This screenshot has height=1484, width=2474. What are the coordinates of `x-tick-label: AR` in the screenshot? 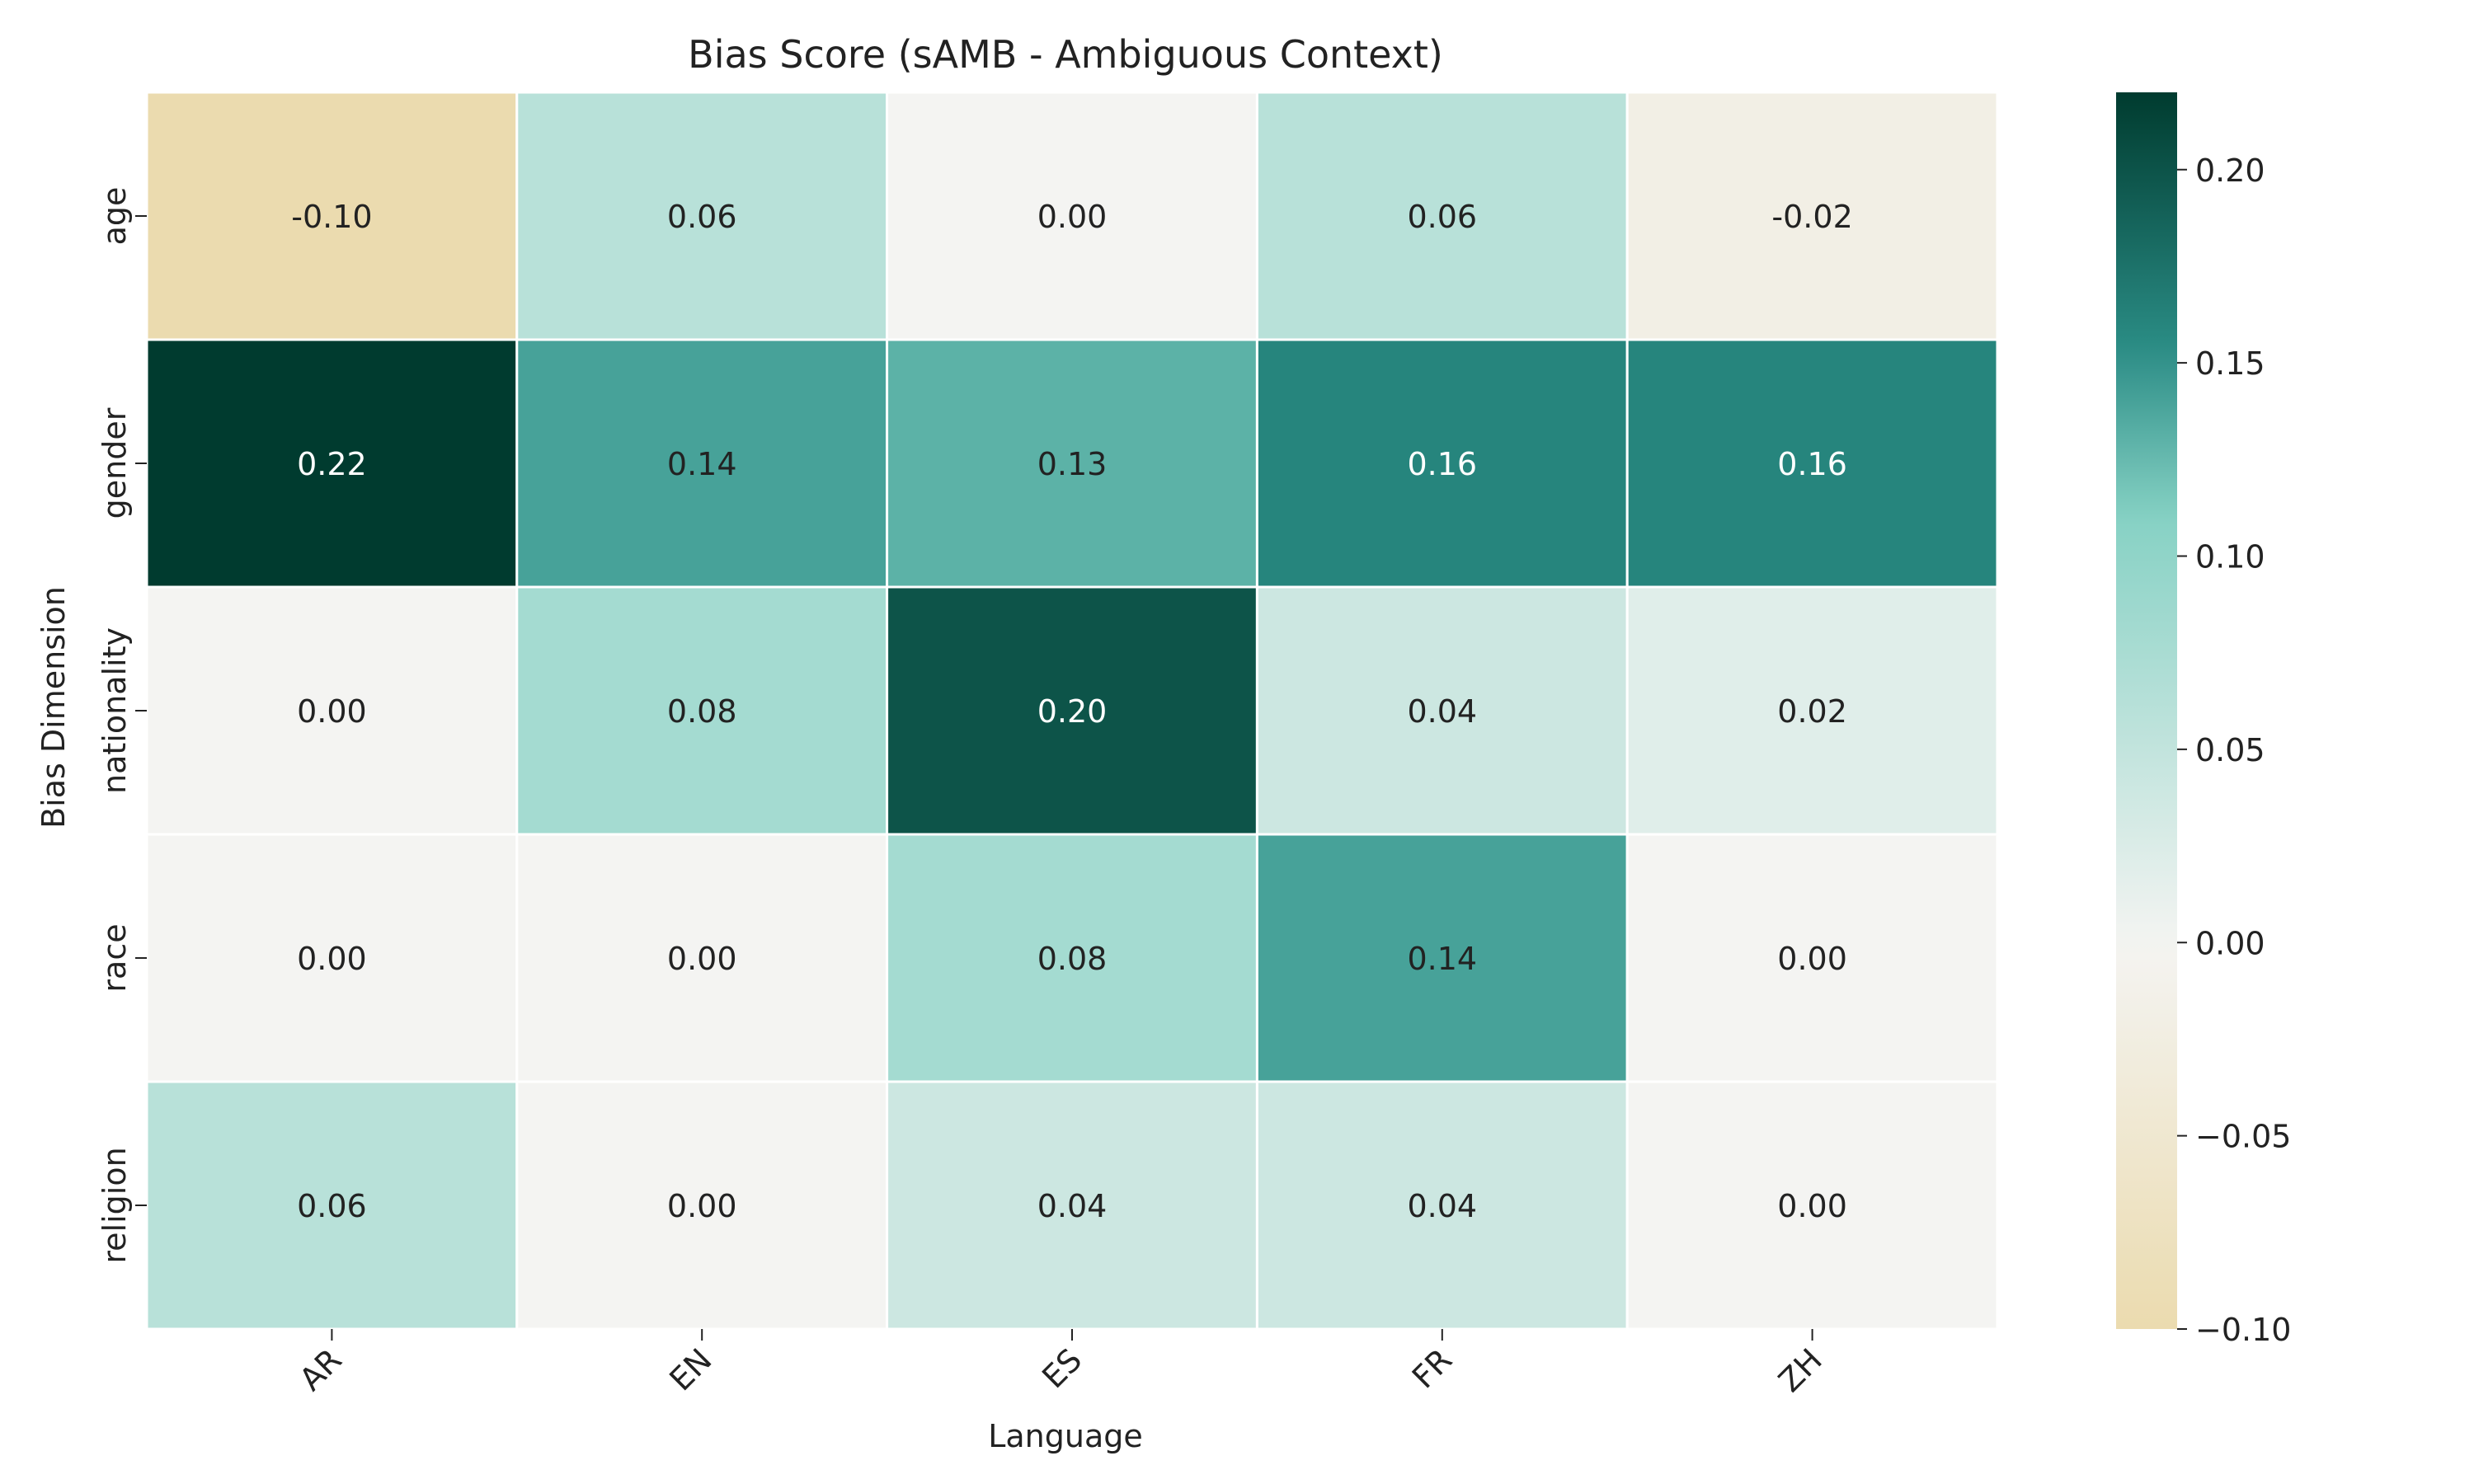 It's located at (321, 1369).